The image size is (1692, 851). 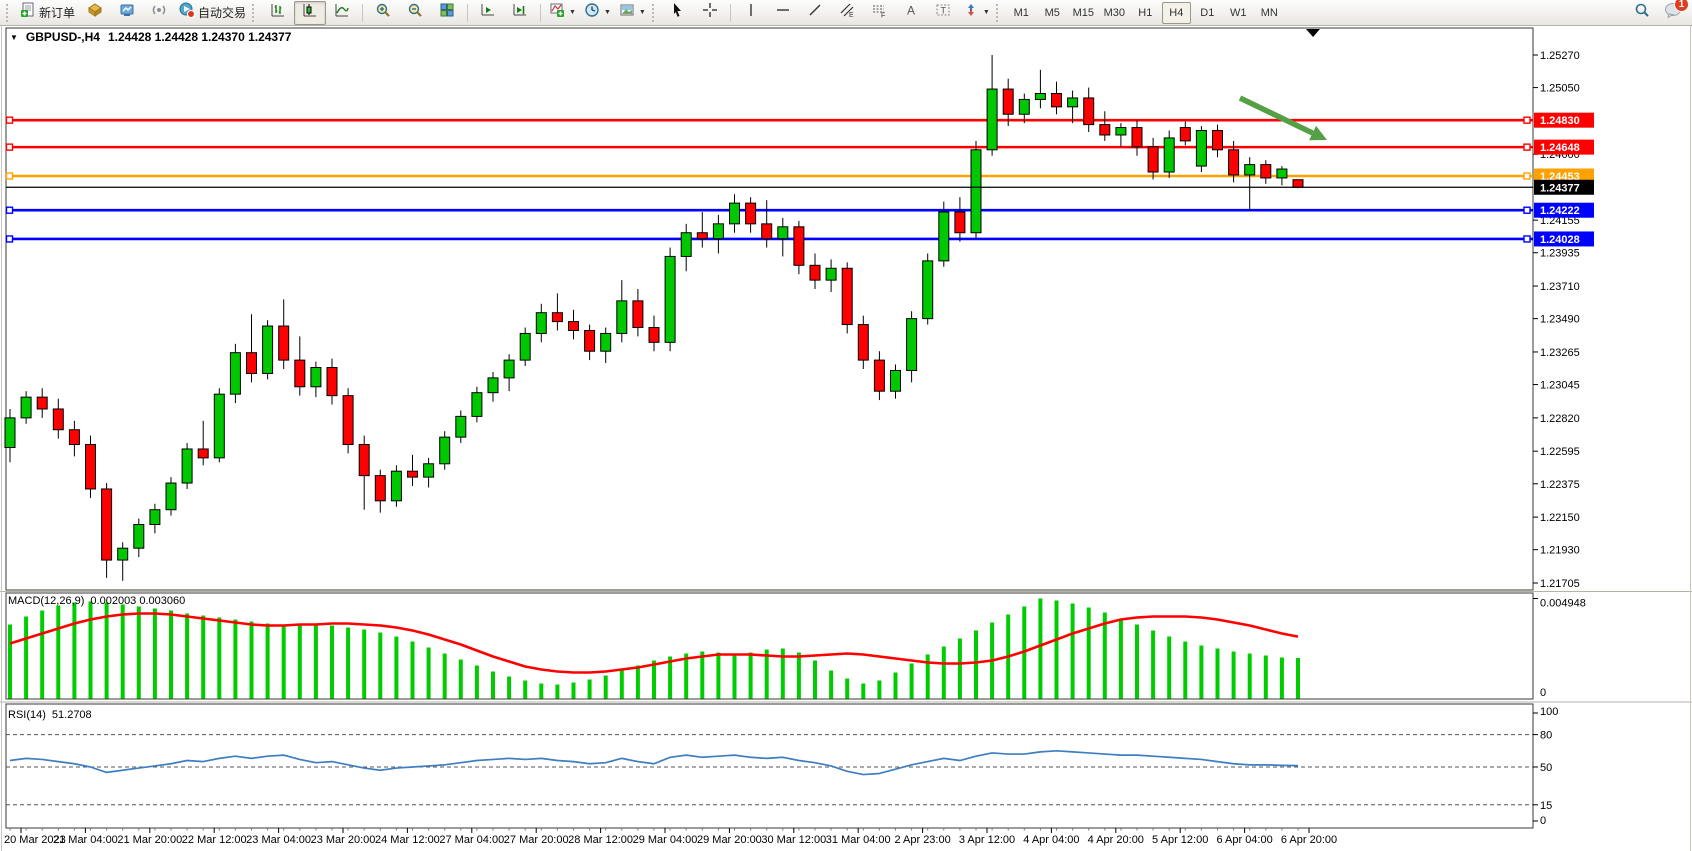 I want to click on crosshair-button, so click(x=710, y=13).